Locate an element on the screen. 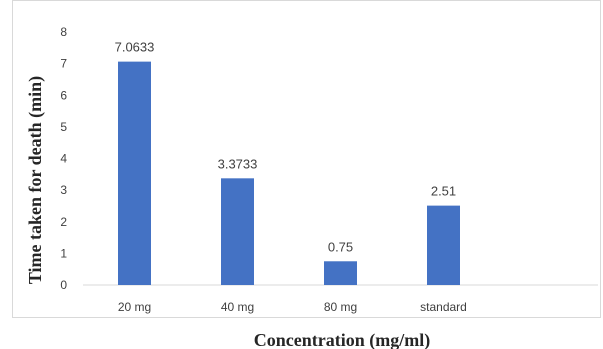  x-tick-label: 20 mg is located at coordinates (134, 307).